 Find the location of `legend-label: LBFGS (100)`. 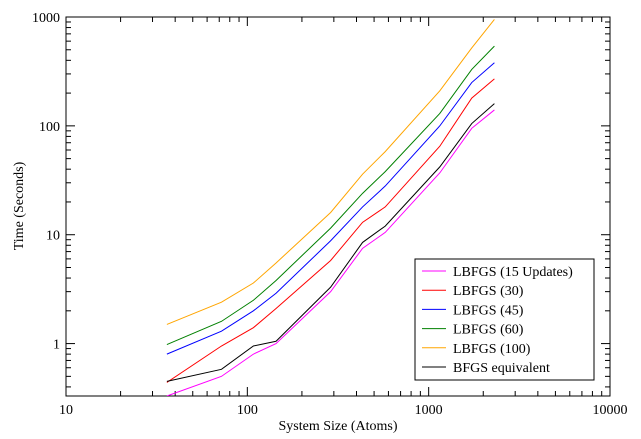

legend-label: LBFGS (100) is located at coordinates (492, 349).